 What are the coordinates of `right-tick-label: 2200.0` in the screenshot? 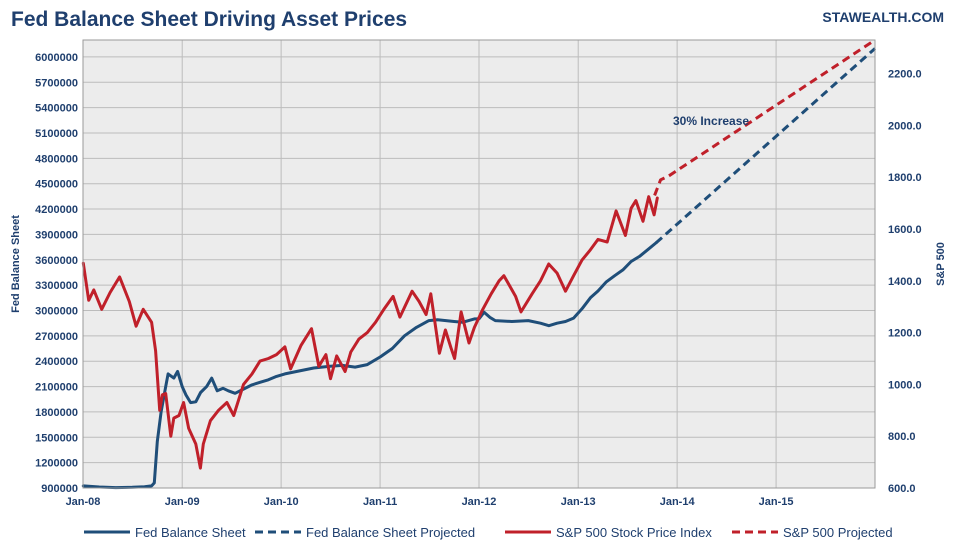 It's located at (905, 75).